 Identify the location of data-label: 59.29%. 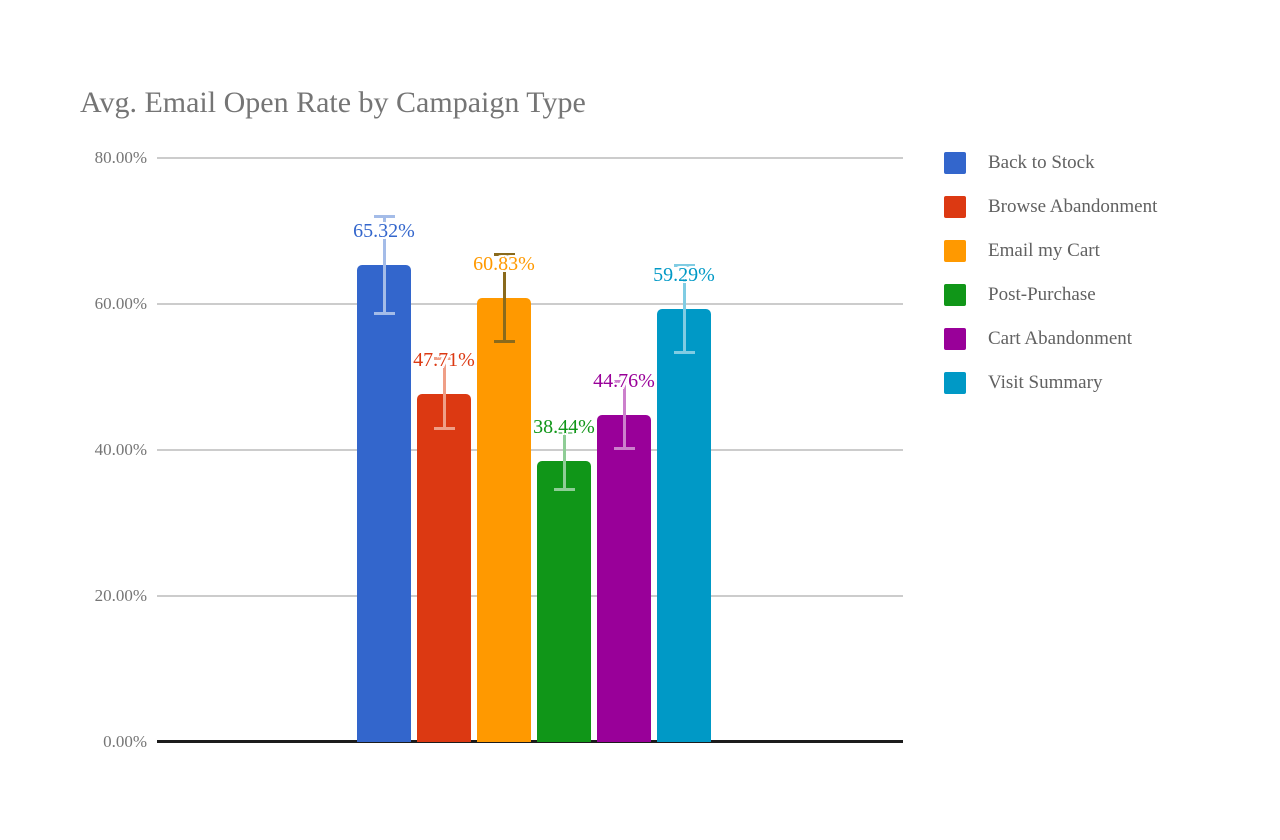
(684, 275).